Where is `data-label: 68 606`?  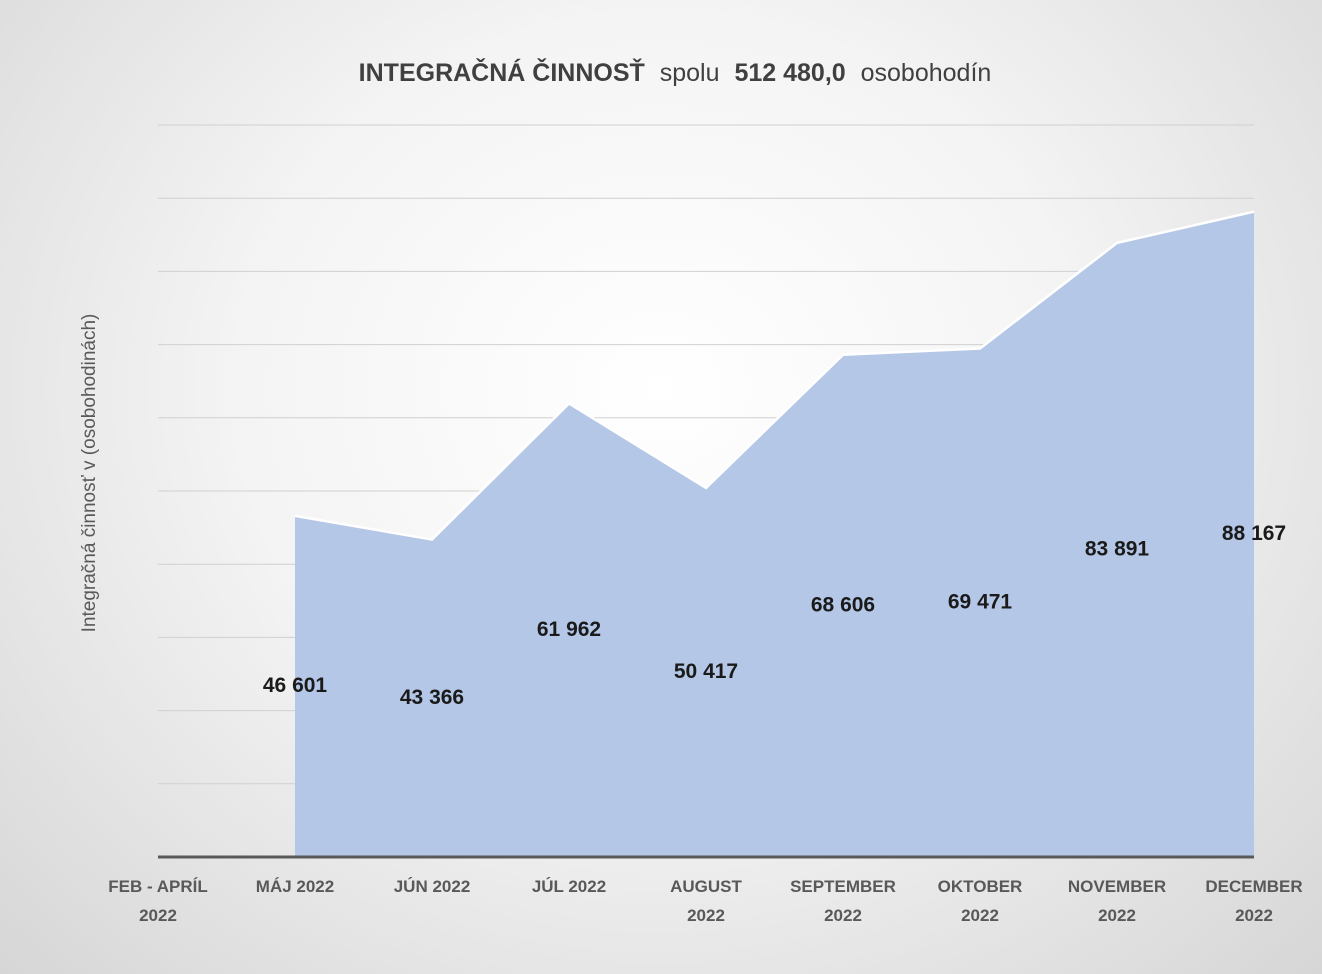
data-label: 68 606 is located at coordinates (843, 604).